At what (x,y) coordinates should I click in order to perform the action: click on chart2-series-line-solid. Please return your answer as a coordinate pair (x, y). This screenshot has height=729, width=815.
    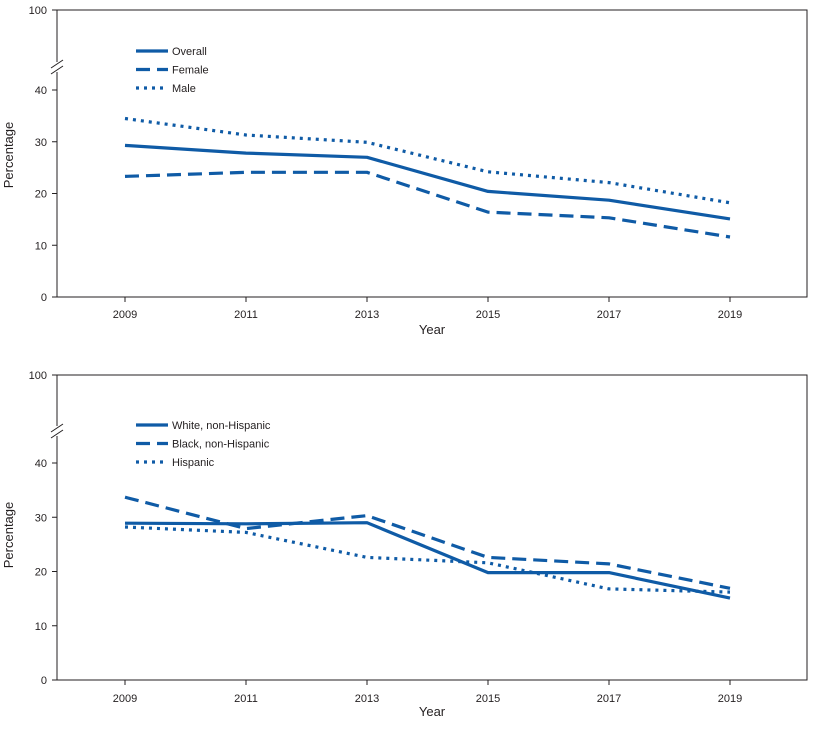
    Looking at the image, I should click on (427, 560).